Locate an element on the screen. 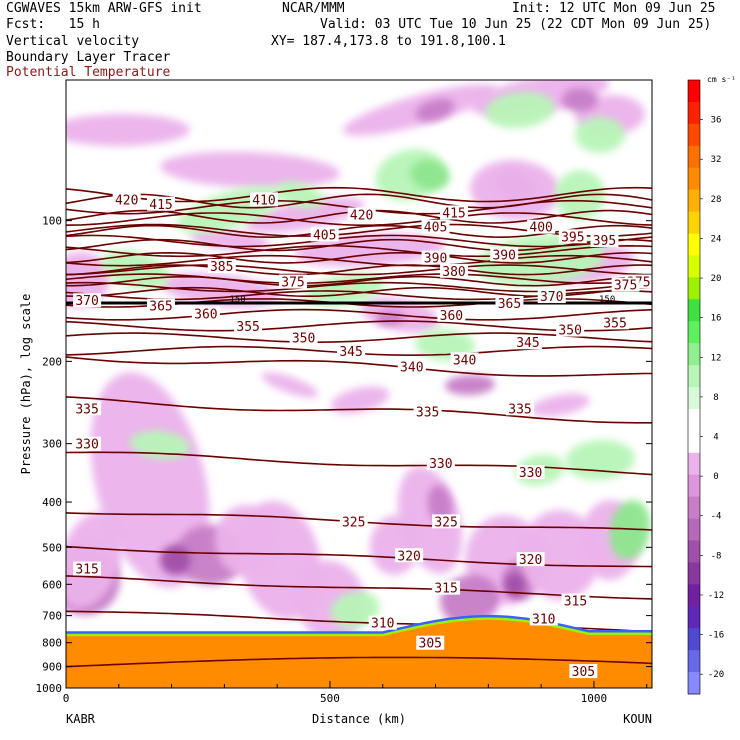  theta-label: 345 is located at coordinates (350, 352).